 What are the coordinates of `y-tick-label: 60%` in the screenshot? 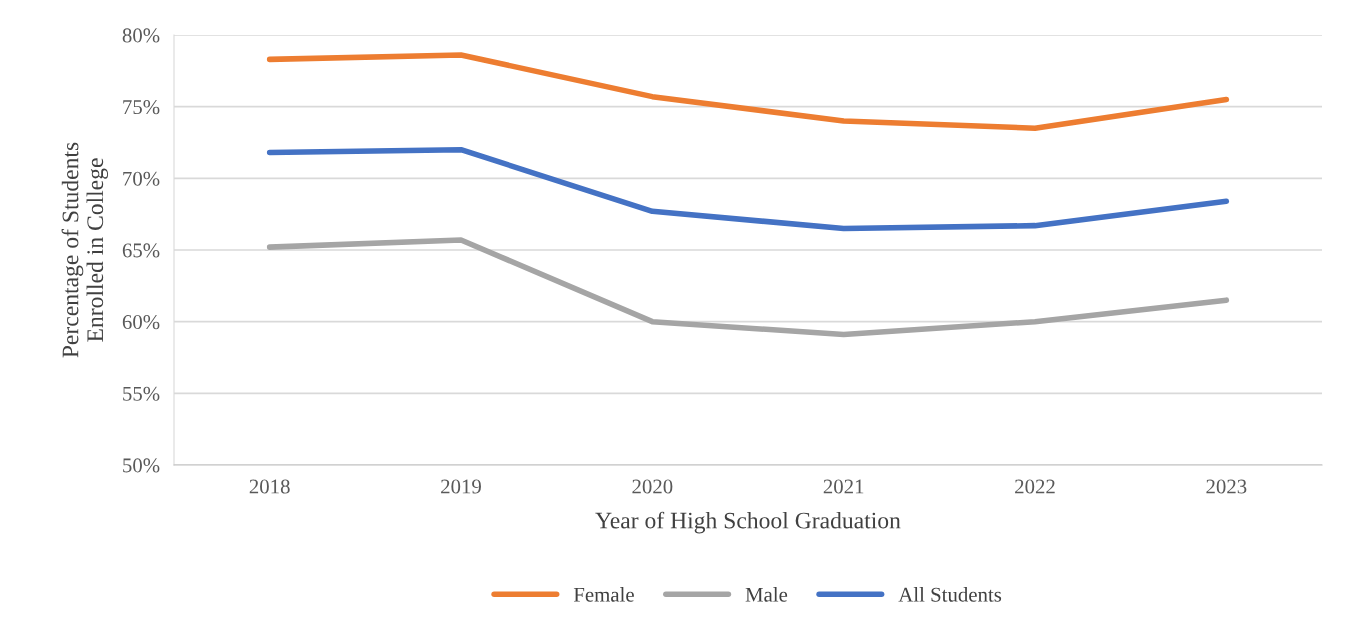 It's located at (141, 322).